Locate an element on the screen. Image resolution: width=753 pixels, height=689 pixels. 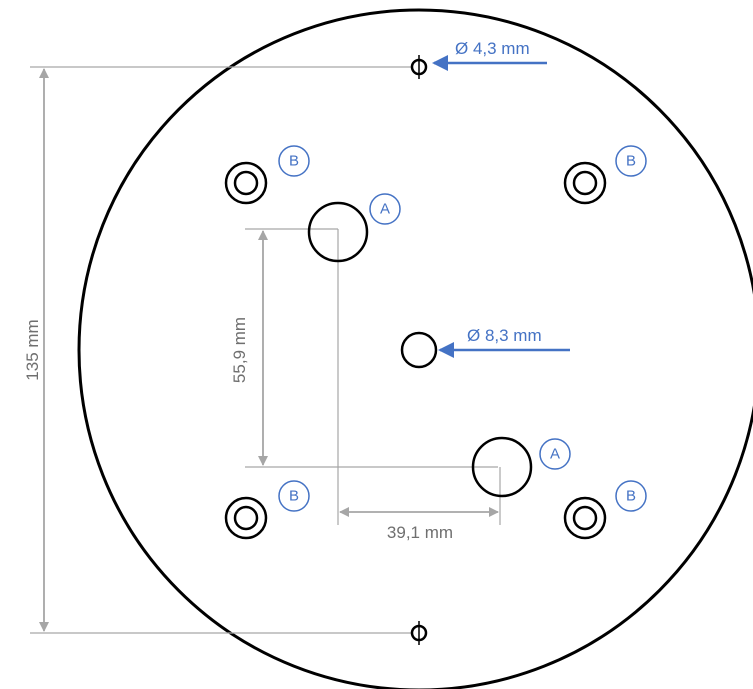
callout-label-center-hole: Ø 8,3 mm is located at coordinates (504, 335).